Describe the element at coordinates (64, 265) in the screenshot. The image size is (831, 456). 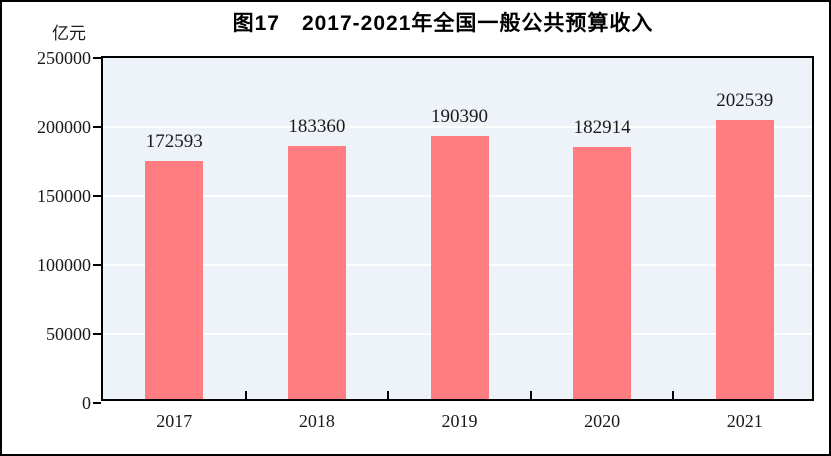
I see `y-axis-tick-label-100000: 100000` at that location.